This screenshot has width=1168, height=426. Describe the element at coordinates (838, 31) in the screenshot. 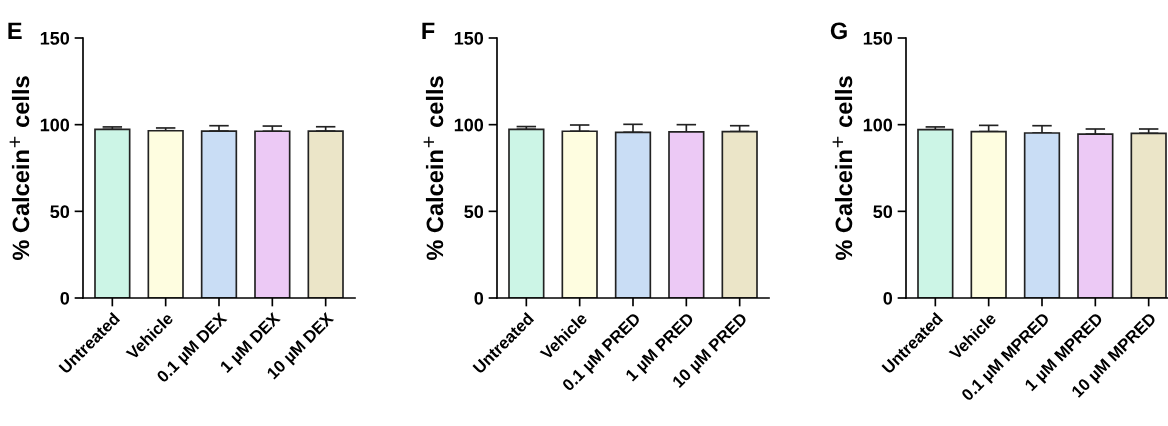

I see `chart-title: G` at that location.